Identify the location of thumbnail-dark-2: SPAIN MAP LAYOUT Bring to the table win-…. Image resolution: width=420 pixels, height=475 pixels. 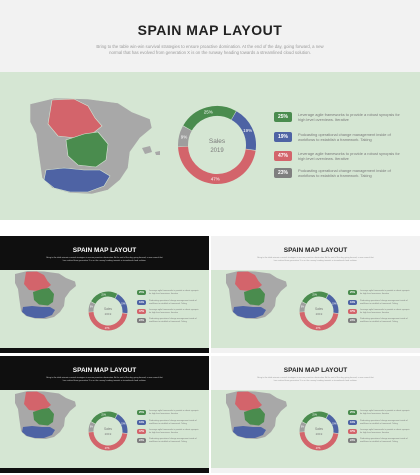
(104, 414).